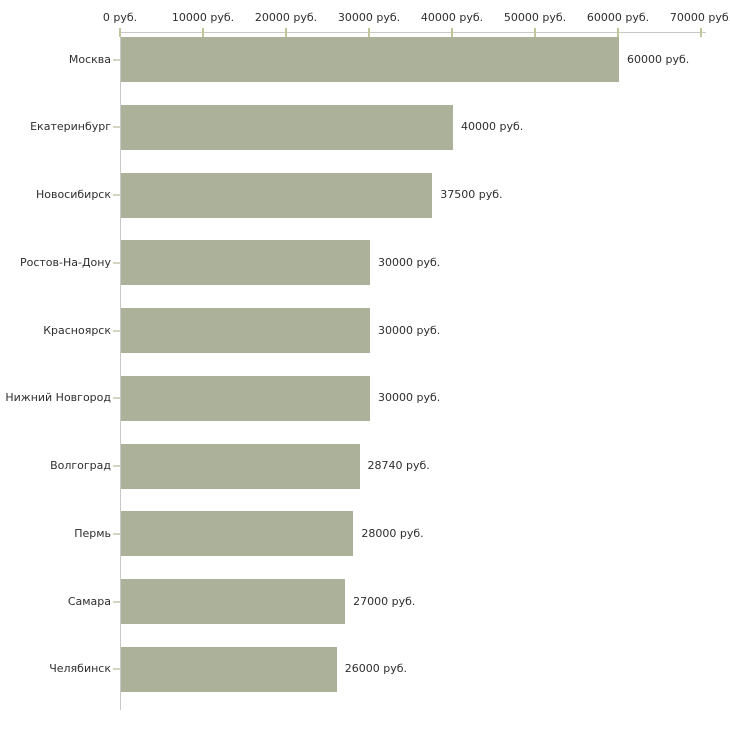 The image size is (730, 730). I want to click on category-label: Ростов-На-Дону, so click(65, 262).